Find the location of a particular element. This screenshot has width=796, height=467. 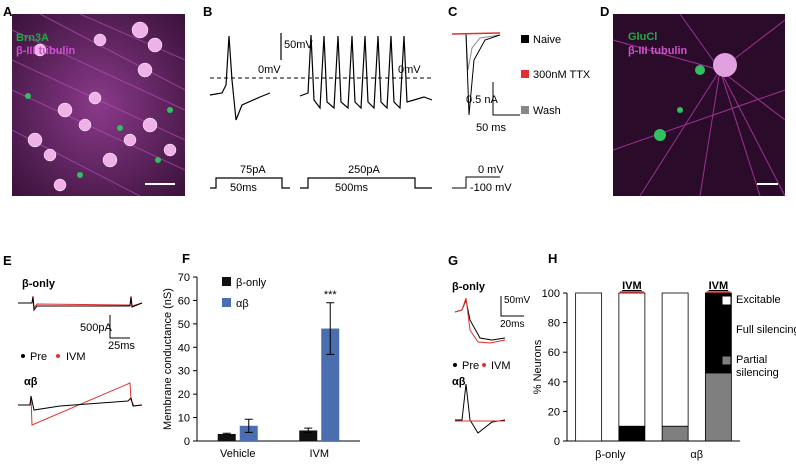

panel-label: D is located at coordinates (604, 11).